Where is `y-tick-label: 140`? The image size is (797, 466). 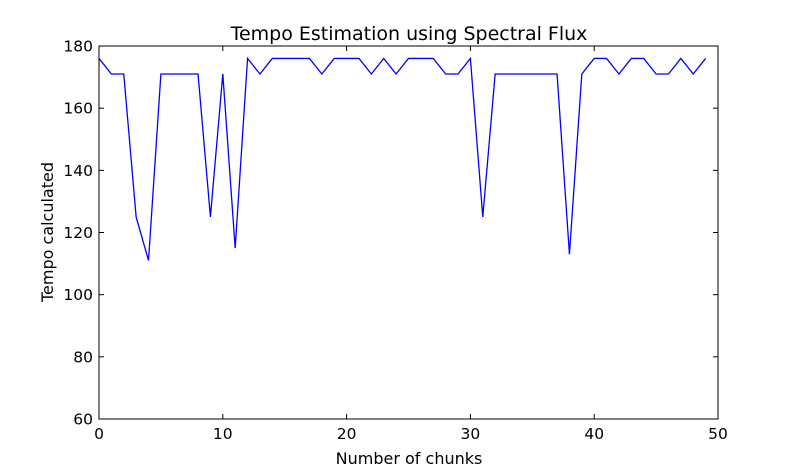
y-tick-label: 140 is located at coordinates (78, 171).